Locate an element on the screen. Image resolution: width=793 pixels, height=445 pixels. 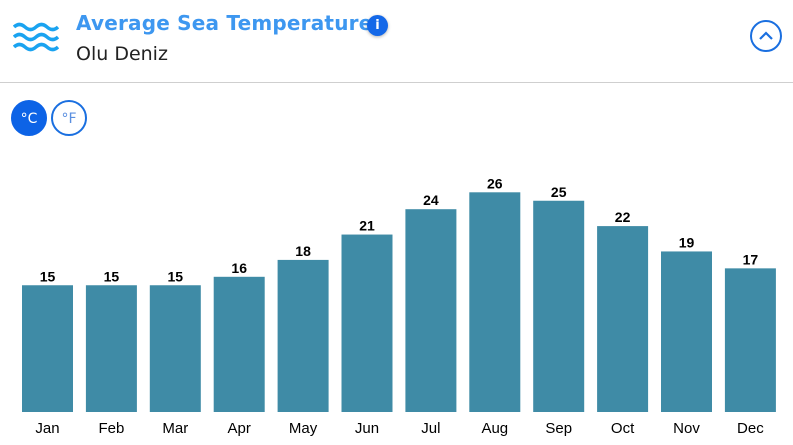
x-tick-label: Aug is located at coordinates (494, 428).